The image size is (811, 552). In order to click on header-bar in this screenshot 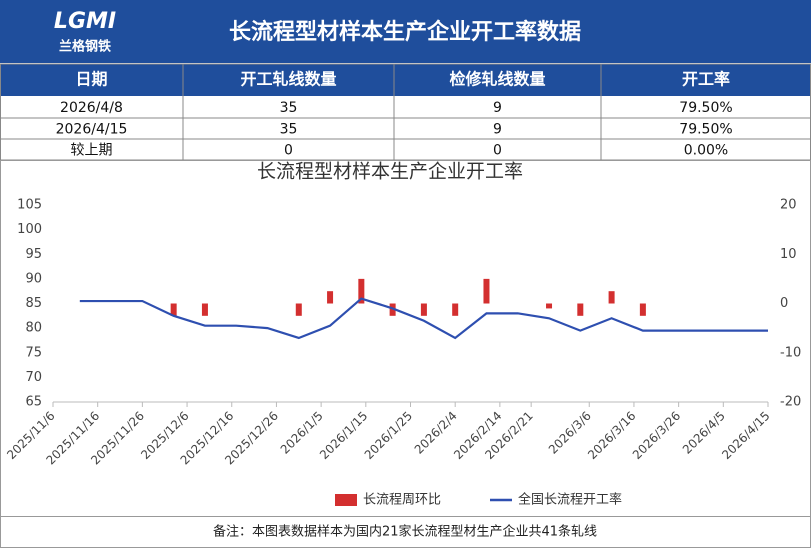, I will do `click(405, 31)`.